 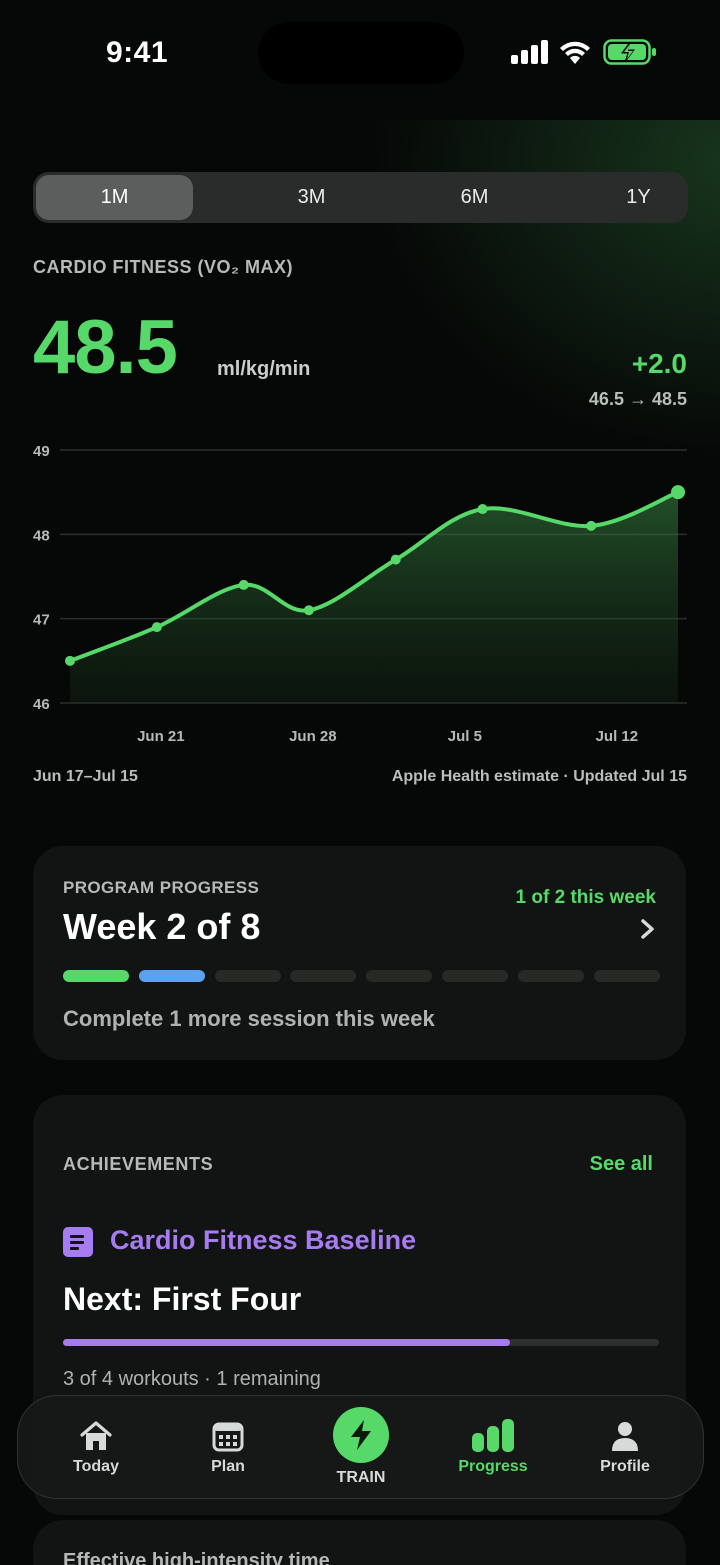 I want to click on see-all-link: See all, so click(x=621, y=1164).